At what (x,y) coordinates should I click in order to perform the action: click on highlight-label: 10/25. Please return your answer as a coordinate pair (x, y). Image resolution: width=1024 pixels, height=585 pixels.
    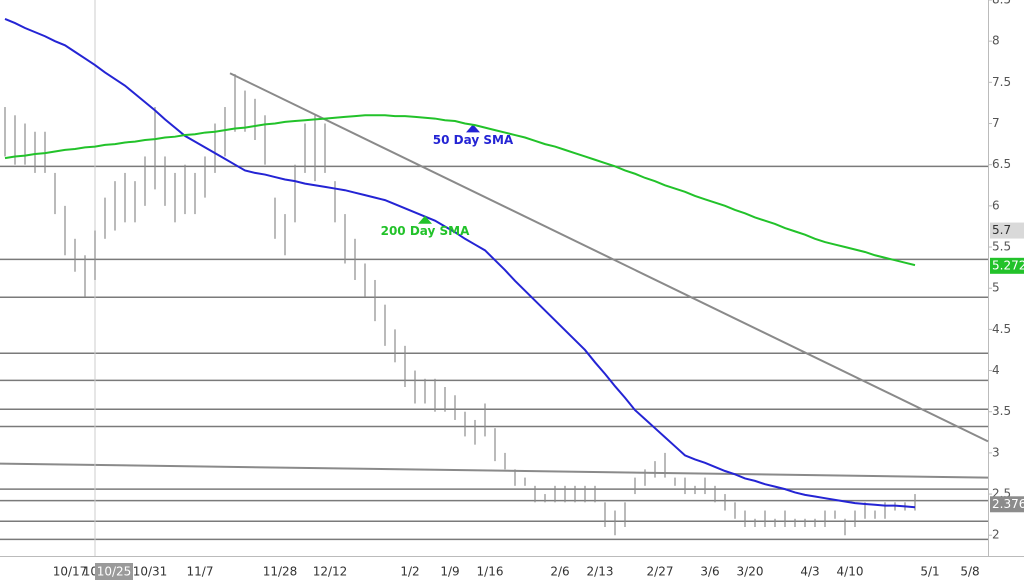
    Looking at the image, I should click on (114, 572).